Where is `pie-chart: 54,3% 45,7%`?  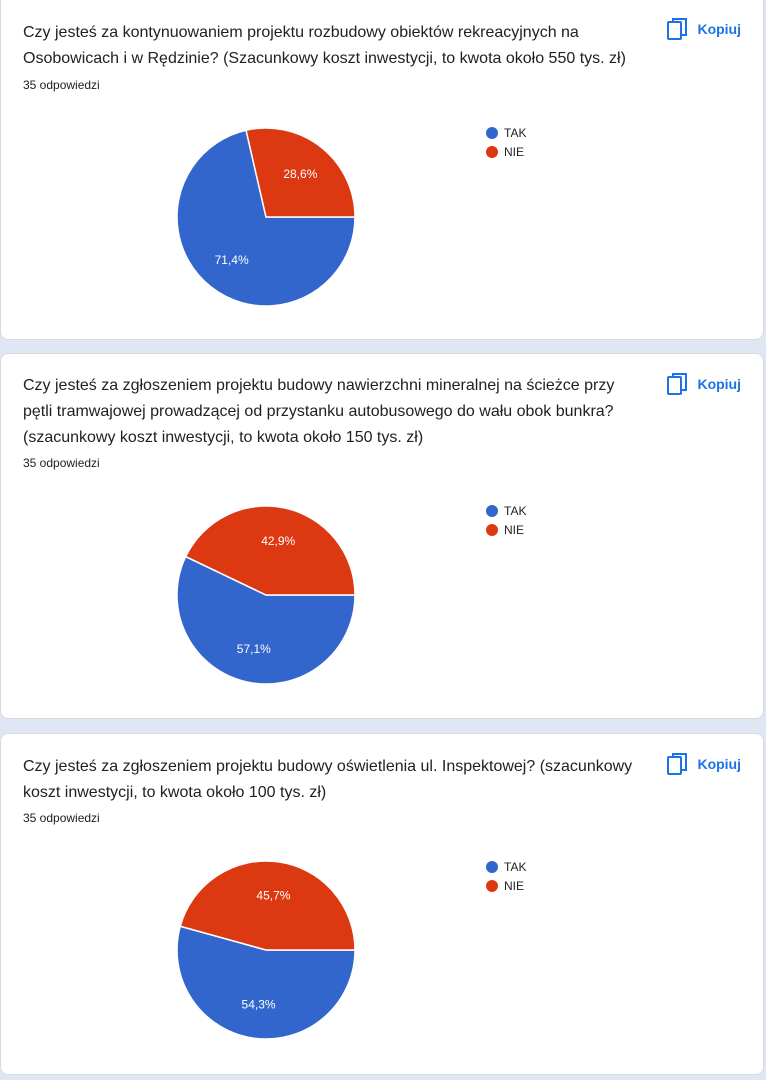 pie-chart: 54,3% 45,7% is located at coordinates (266, 950).